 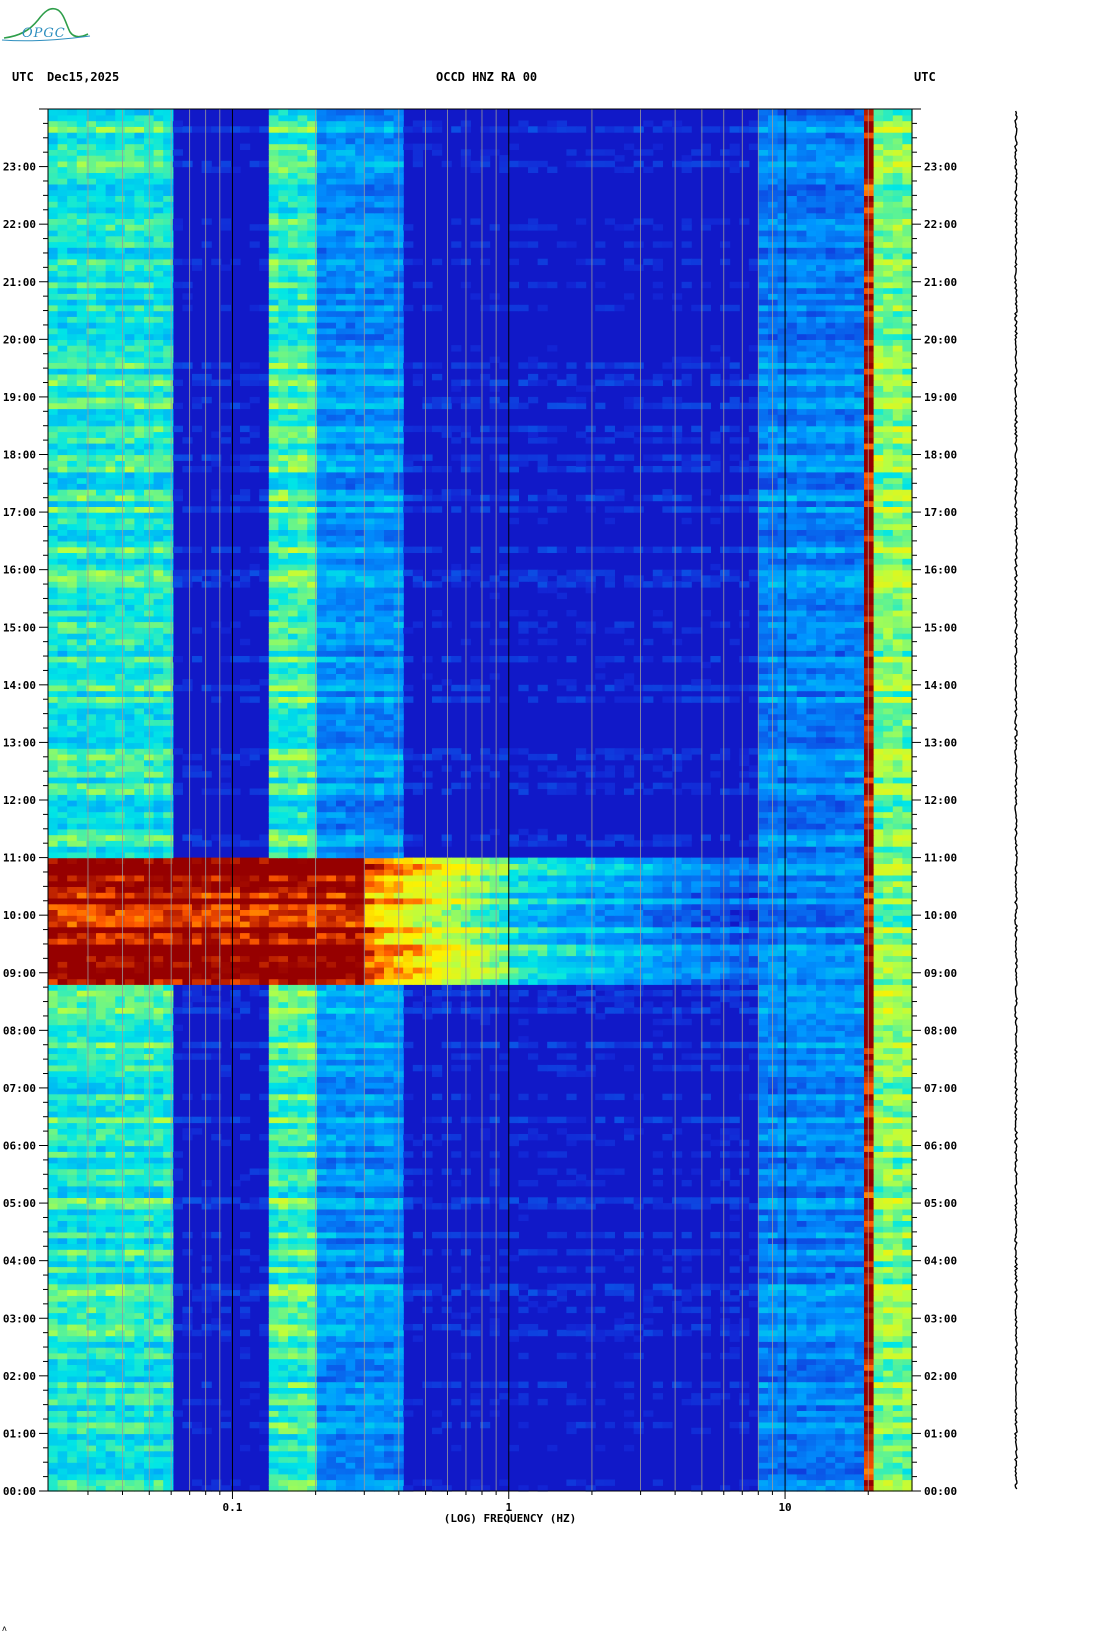 I want to click on right-utc-label: UTC, so click(x=925, y=77).